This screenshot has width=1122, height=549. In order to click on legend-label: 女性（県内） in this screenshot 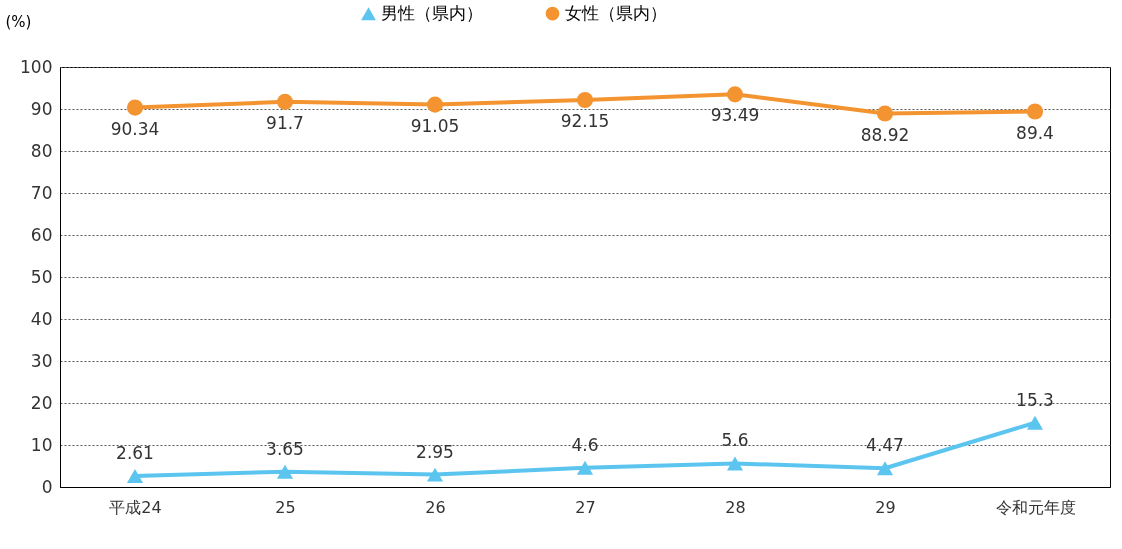, I will do `click(616, 12)`.